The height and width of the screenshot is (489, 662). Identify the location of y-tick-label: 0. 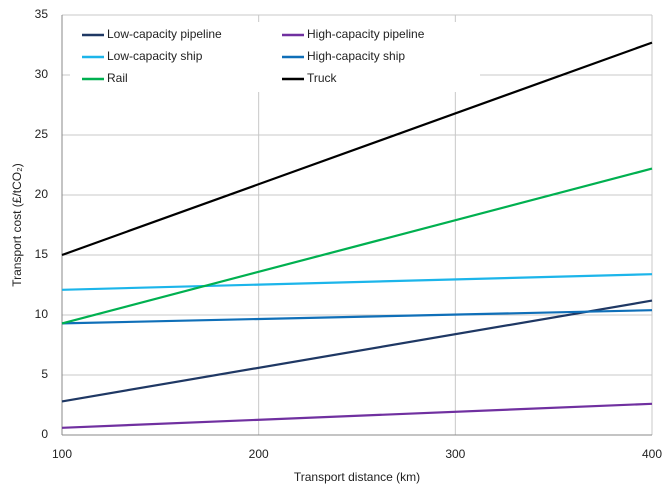
(44, 434).